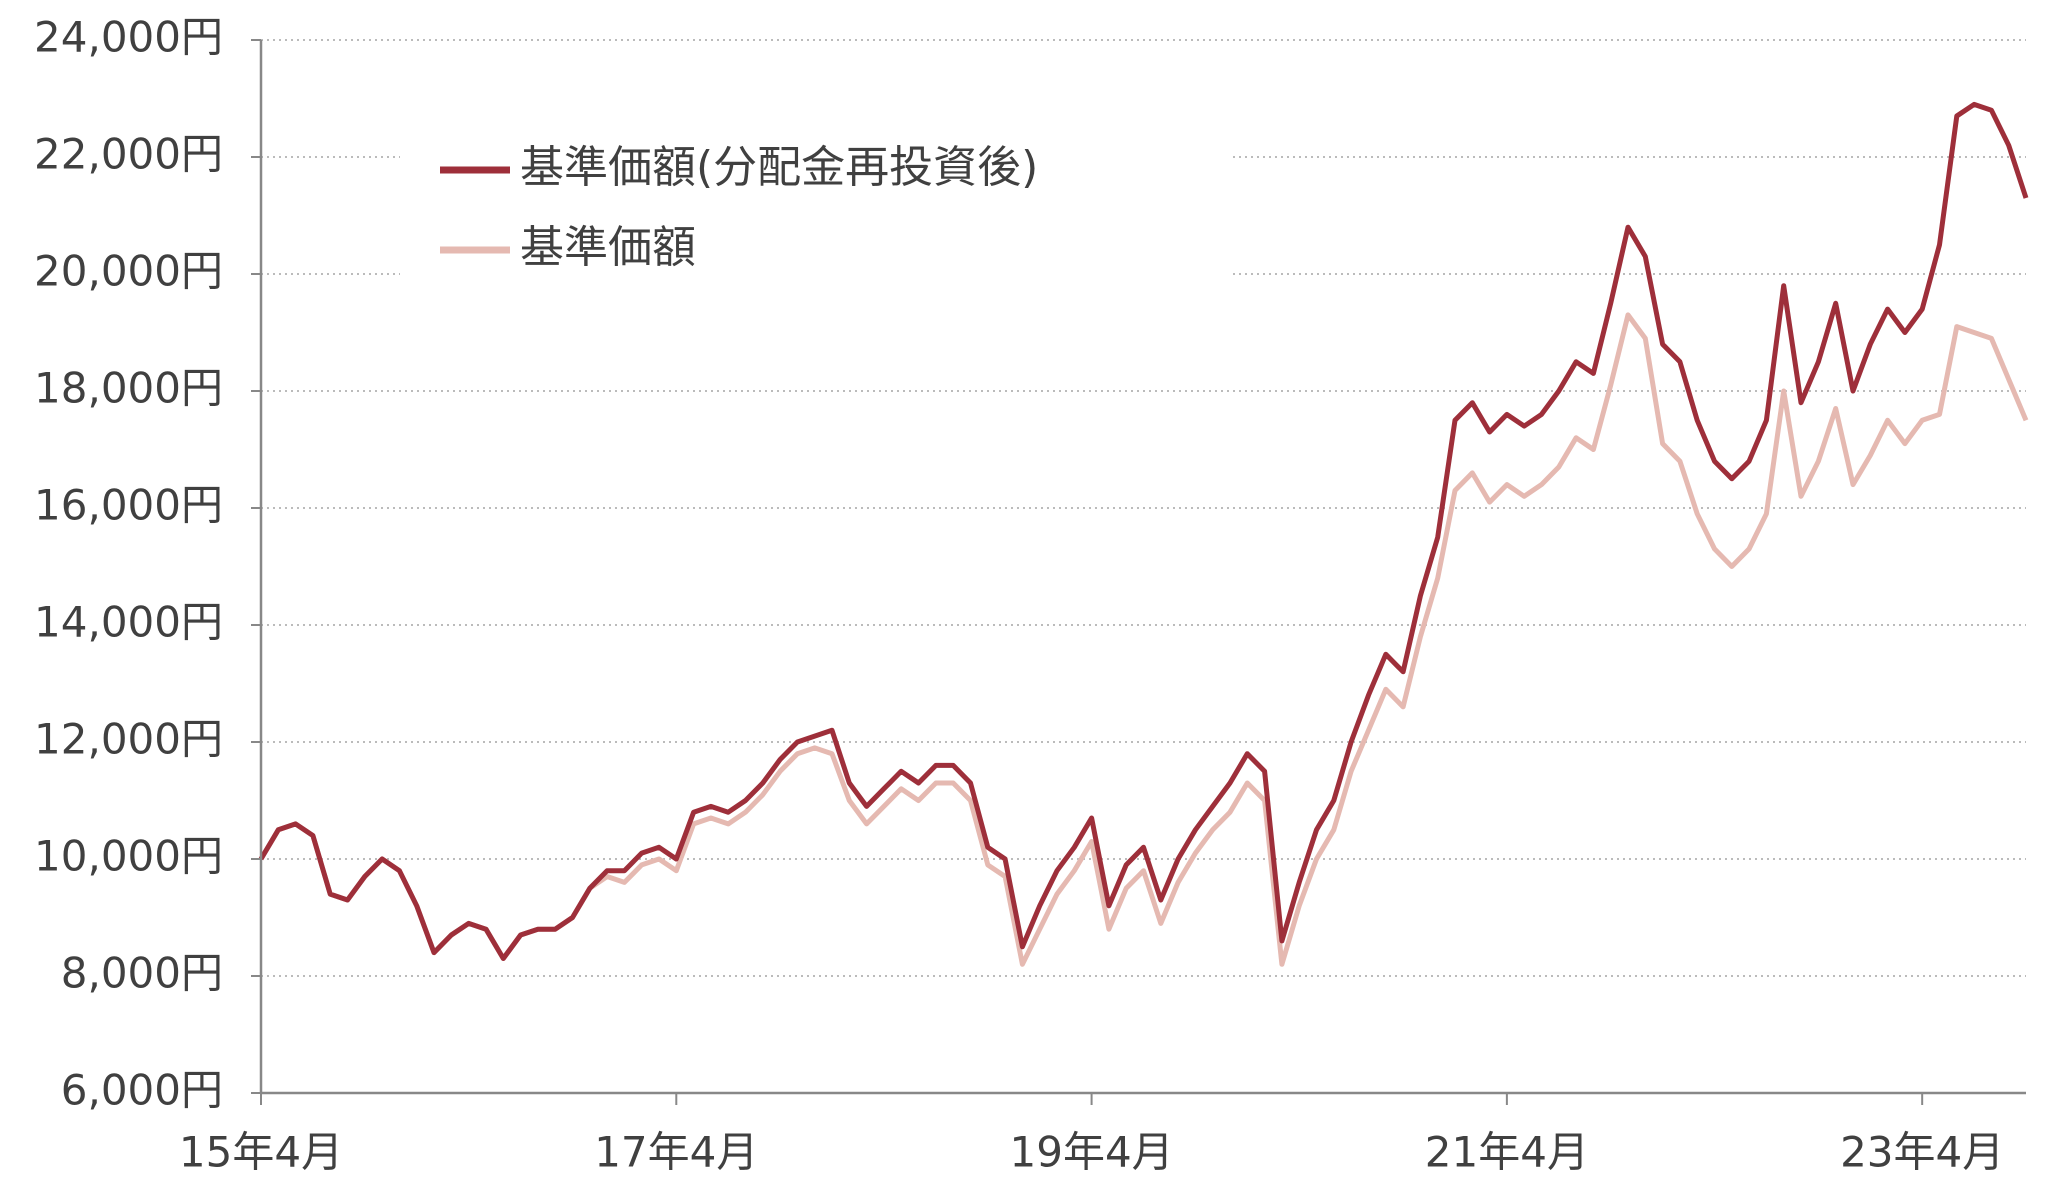 The height and width of the screenshot is (1193, 2048). What do you see at coordinates (142, 973) in the screenshot?
I see `y-tick-label: 8,000円` at bounding box center [142, 973].